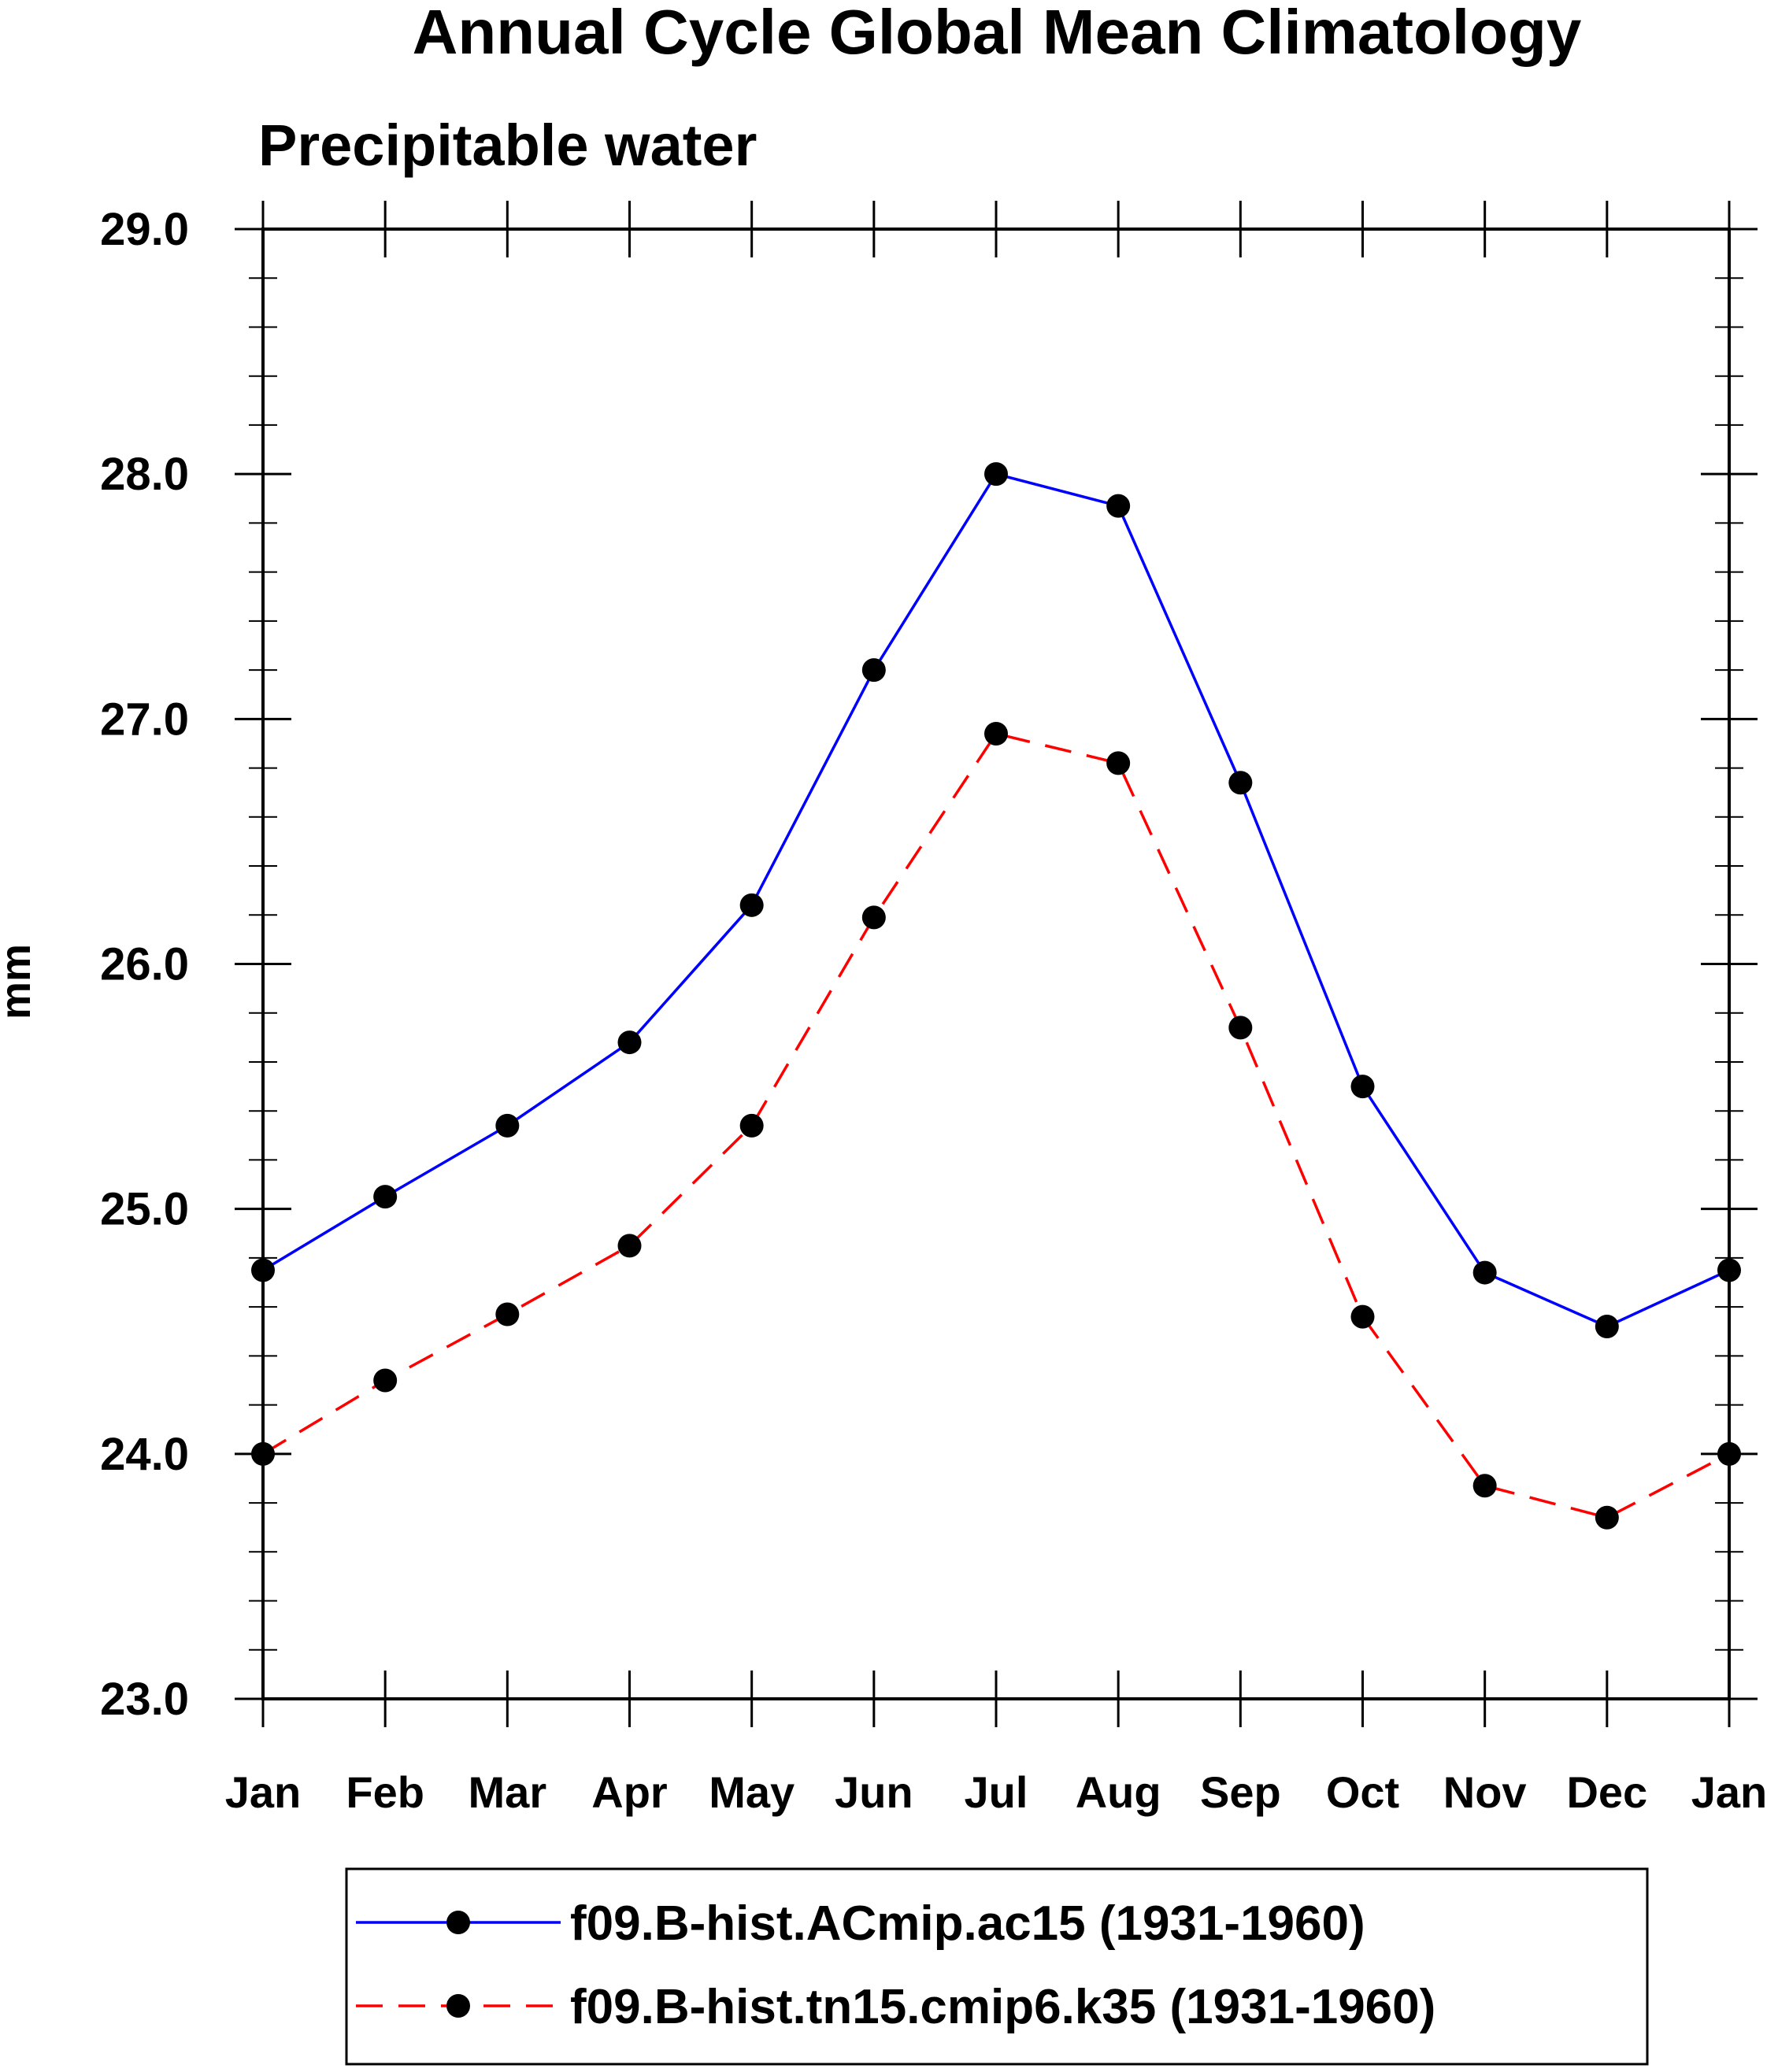  I want to click on y-tick-labels: 23.0 24.0 25.0 26.0 27.0 28.0 29.0, so click(144, 964).